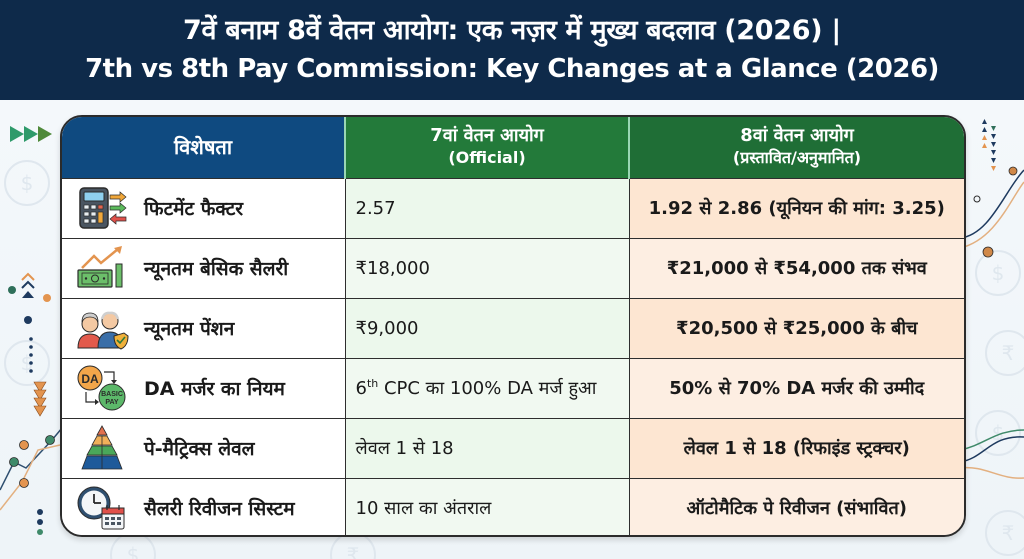 The image size is (1024, 559). I want to click on column-header-label: 8वां वेतन आयोग, so click(797, 136).